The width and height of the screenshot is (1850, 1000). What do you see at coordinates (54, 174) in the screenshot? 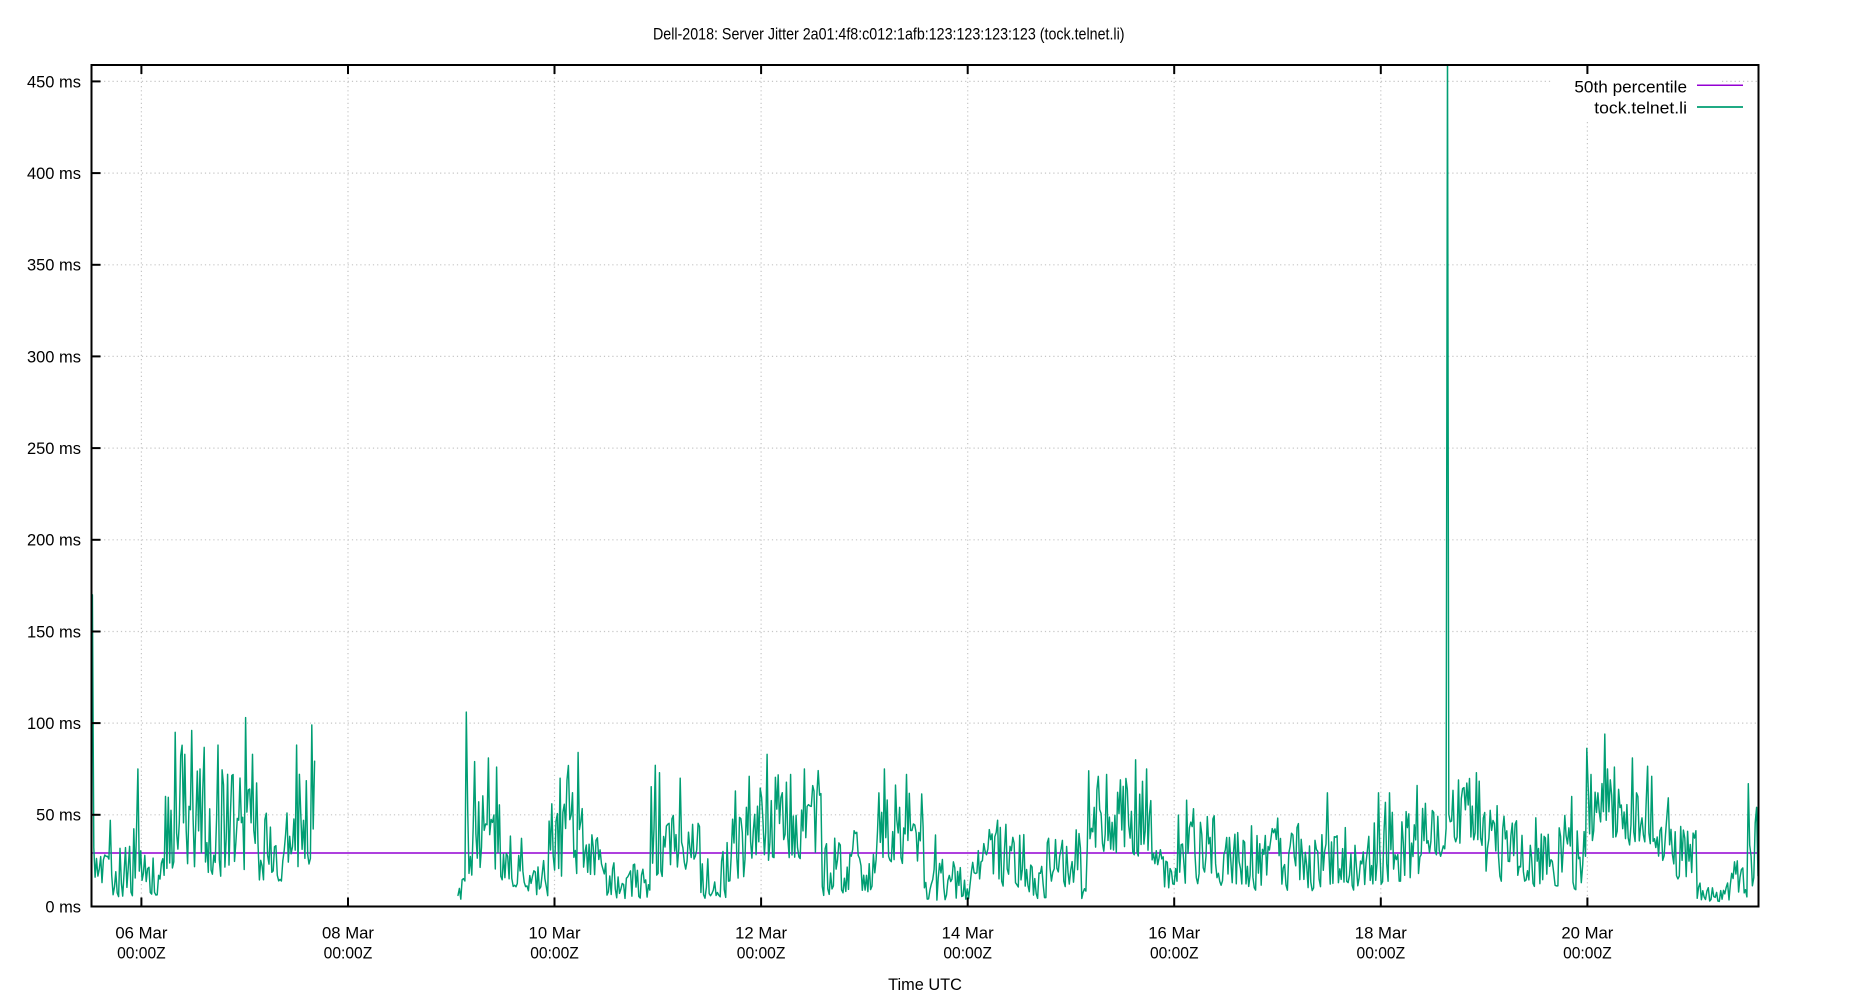
I see `svg-text: 400 ms` at bounding box center [54, 174].